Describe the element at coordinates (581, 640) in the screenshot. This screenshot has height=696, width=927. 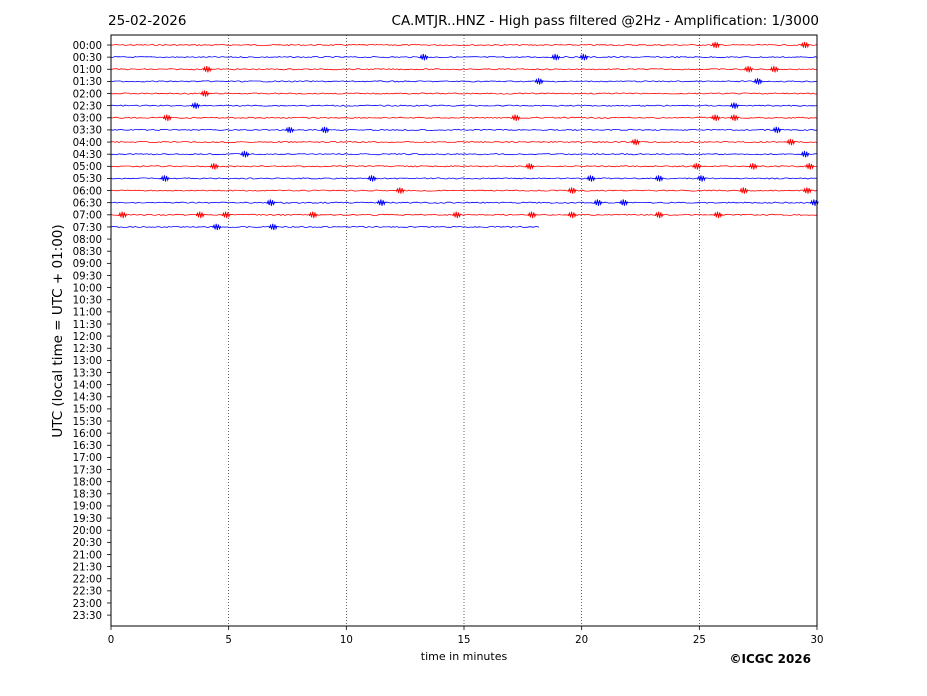
I see `x-tick-label: 20` at that location.